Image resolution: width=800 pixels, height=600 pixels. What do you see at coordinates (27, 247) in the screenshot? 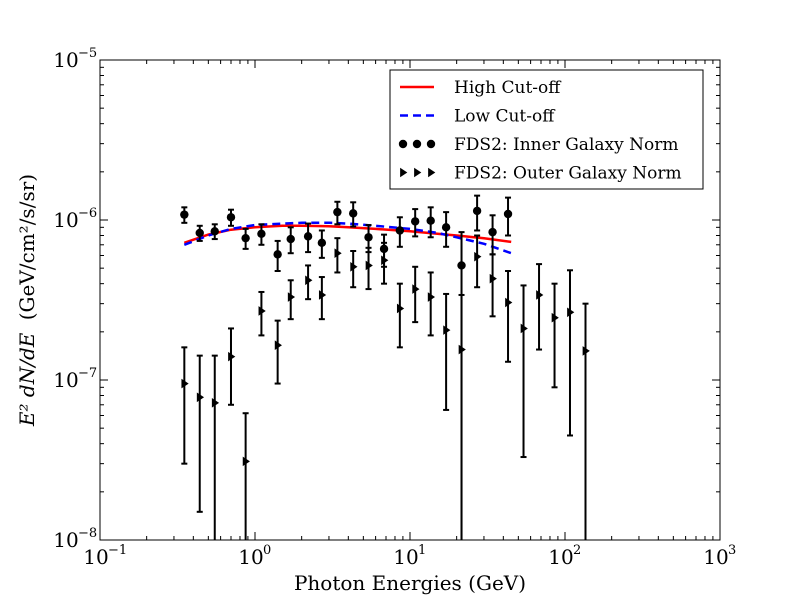
I see `y-axis-label-units: (GeV/cm²/s/sr)` at bounding box center [27, 247].